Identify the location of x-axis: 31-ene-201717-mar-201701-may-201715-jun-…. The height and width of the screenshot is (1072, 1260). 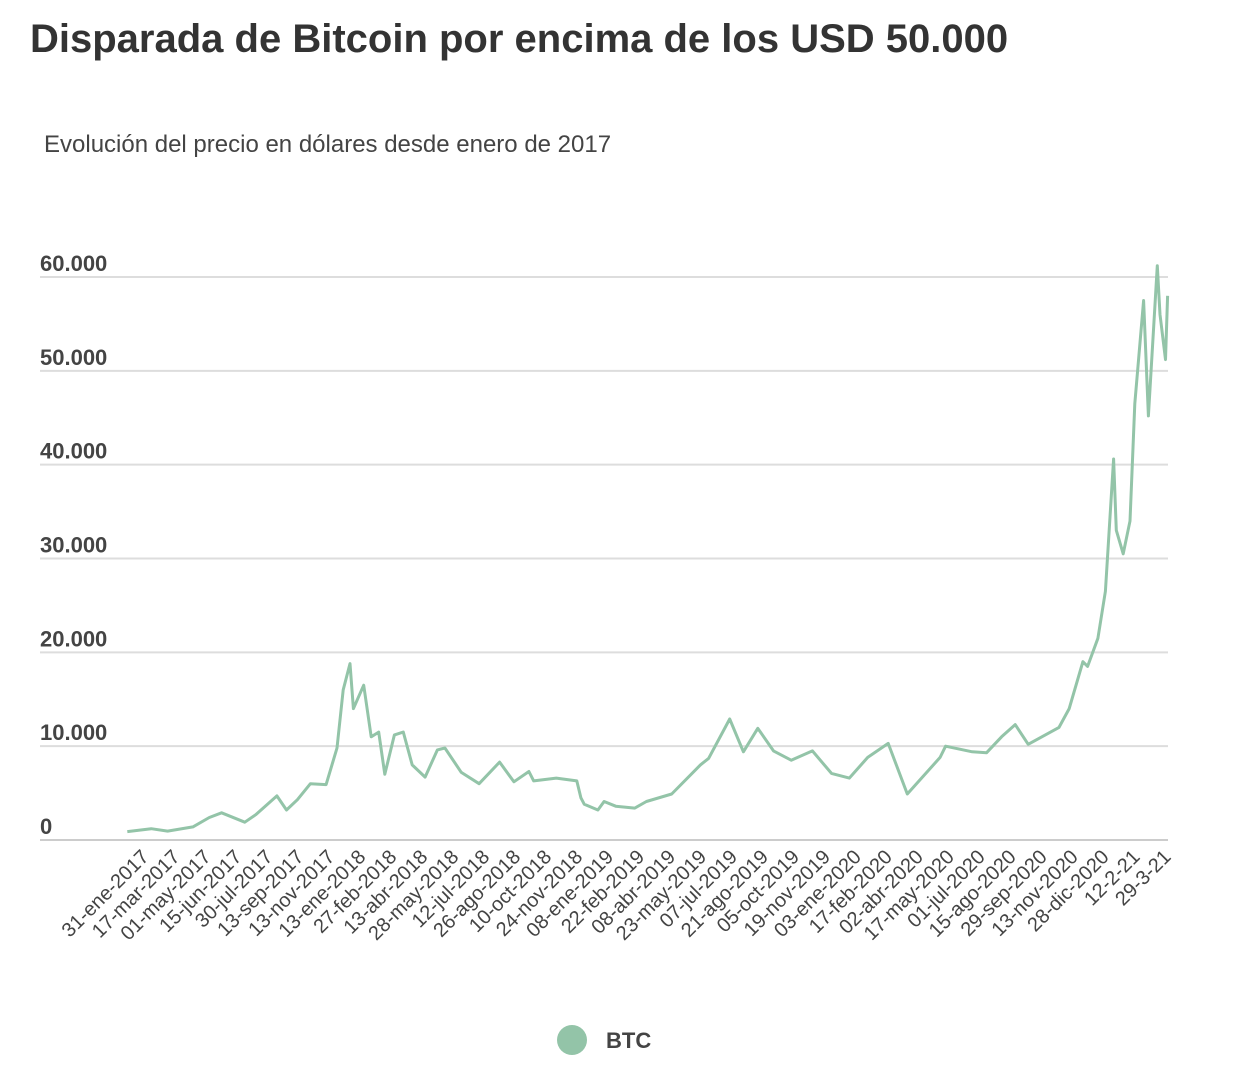
(617, 895).